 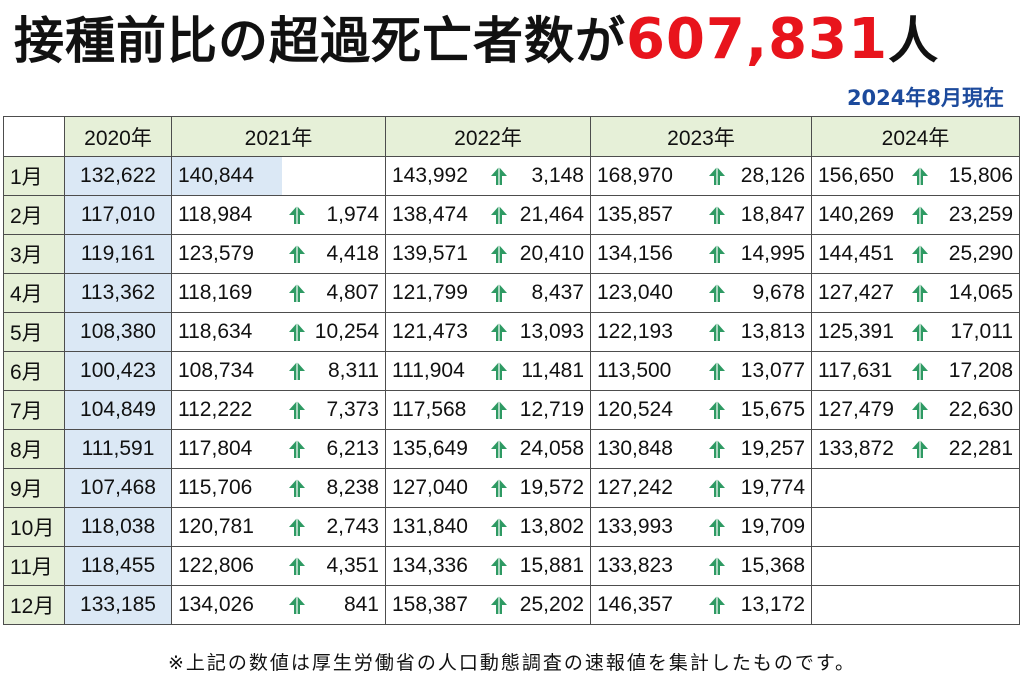 What do you see at coordinates (962, 566) in the screenshot?
I see `excess-2024-cell` at bounding box center [962, 566].